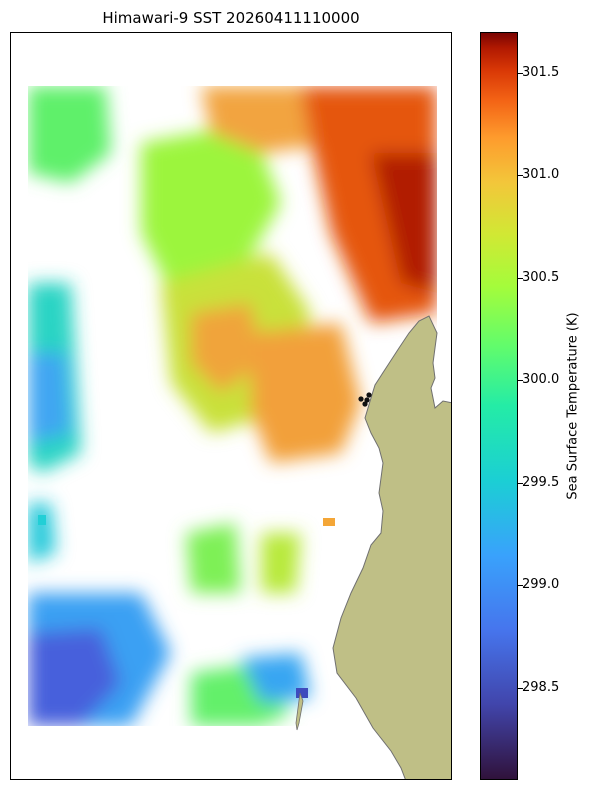 The width and height of the screenshot is (590, 790). Describe the element at coordinates (541, 380) in the screenshot. I see `colorbar-tick-label: 300.0` at that location.